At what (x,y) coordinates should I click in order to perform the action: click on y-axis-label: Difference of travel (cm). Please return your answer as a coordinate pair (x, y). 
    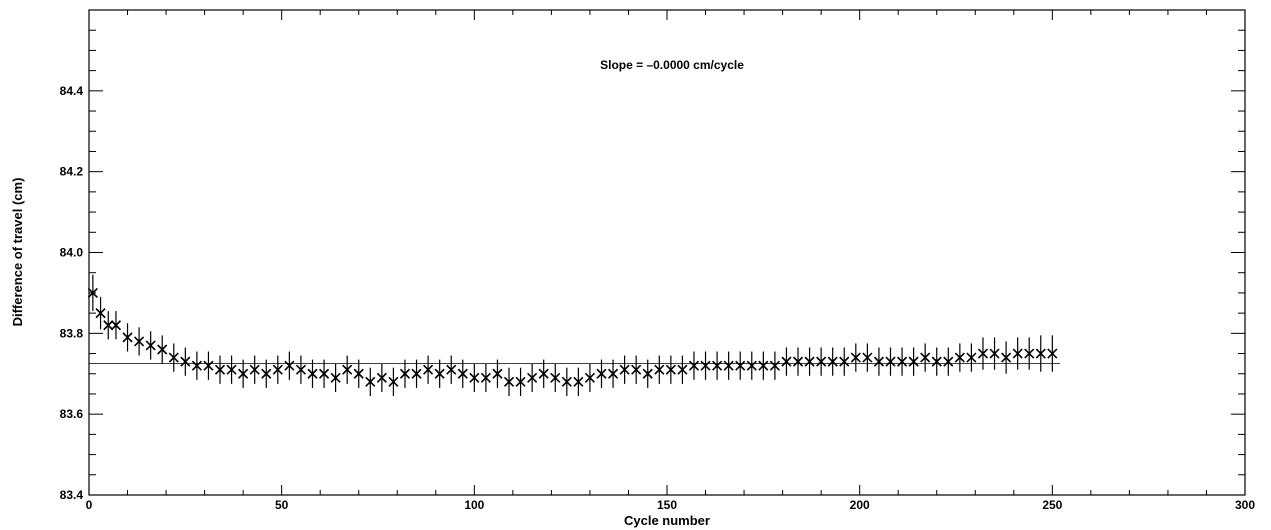
    Looking at the image, I should click on (17, 252).